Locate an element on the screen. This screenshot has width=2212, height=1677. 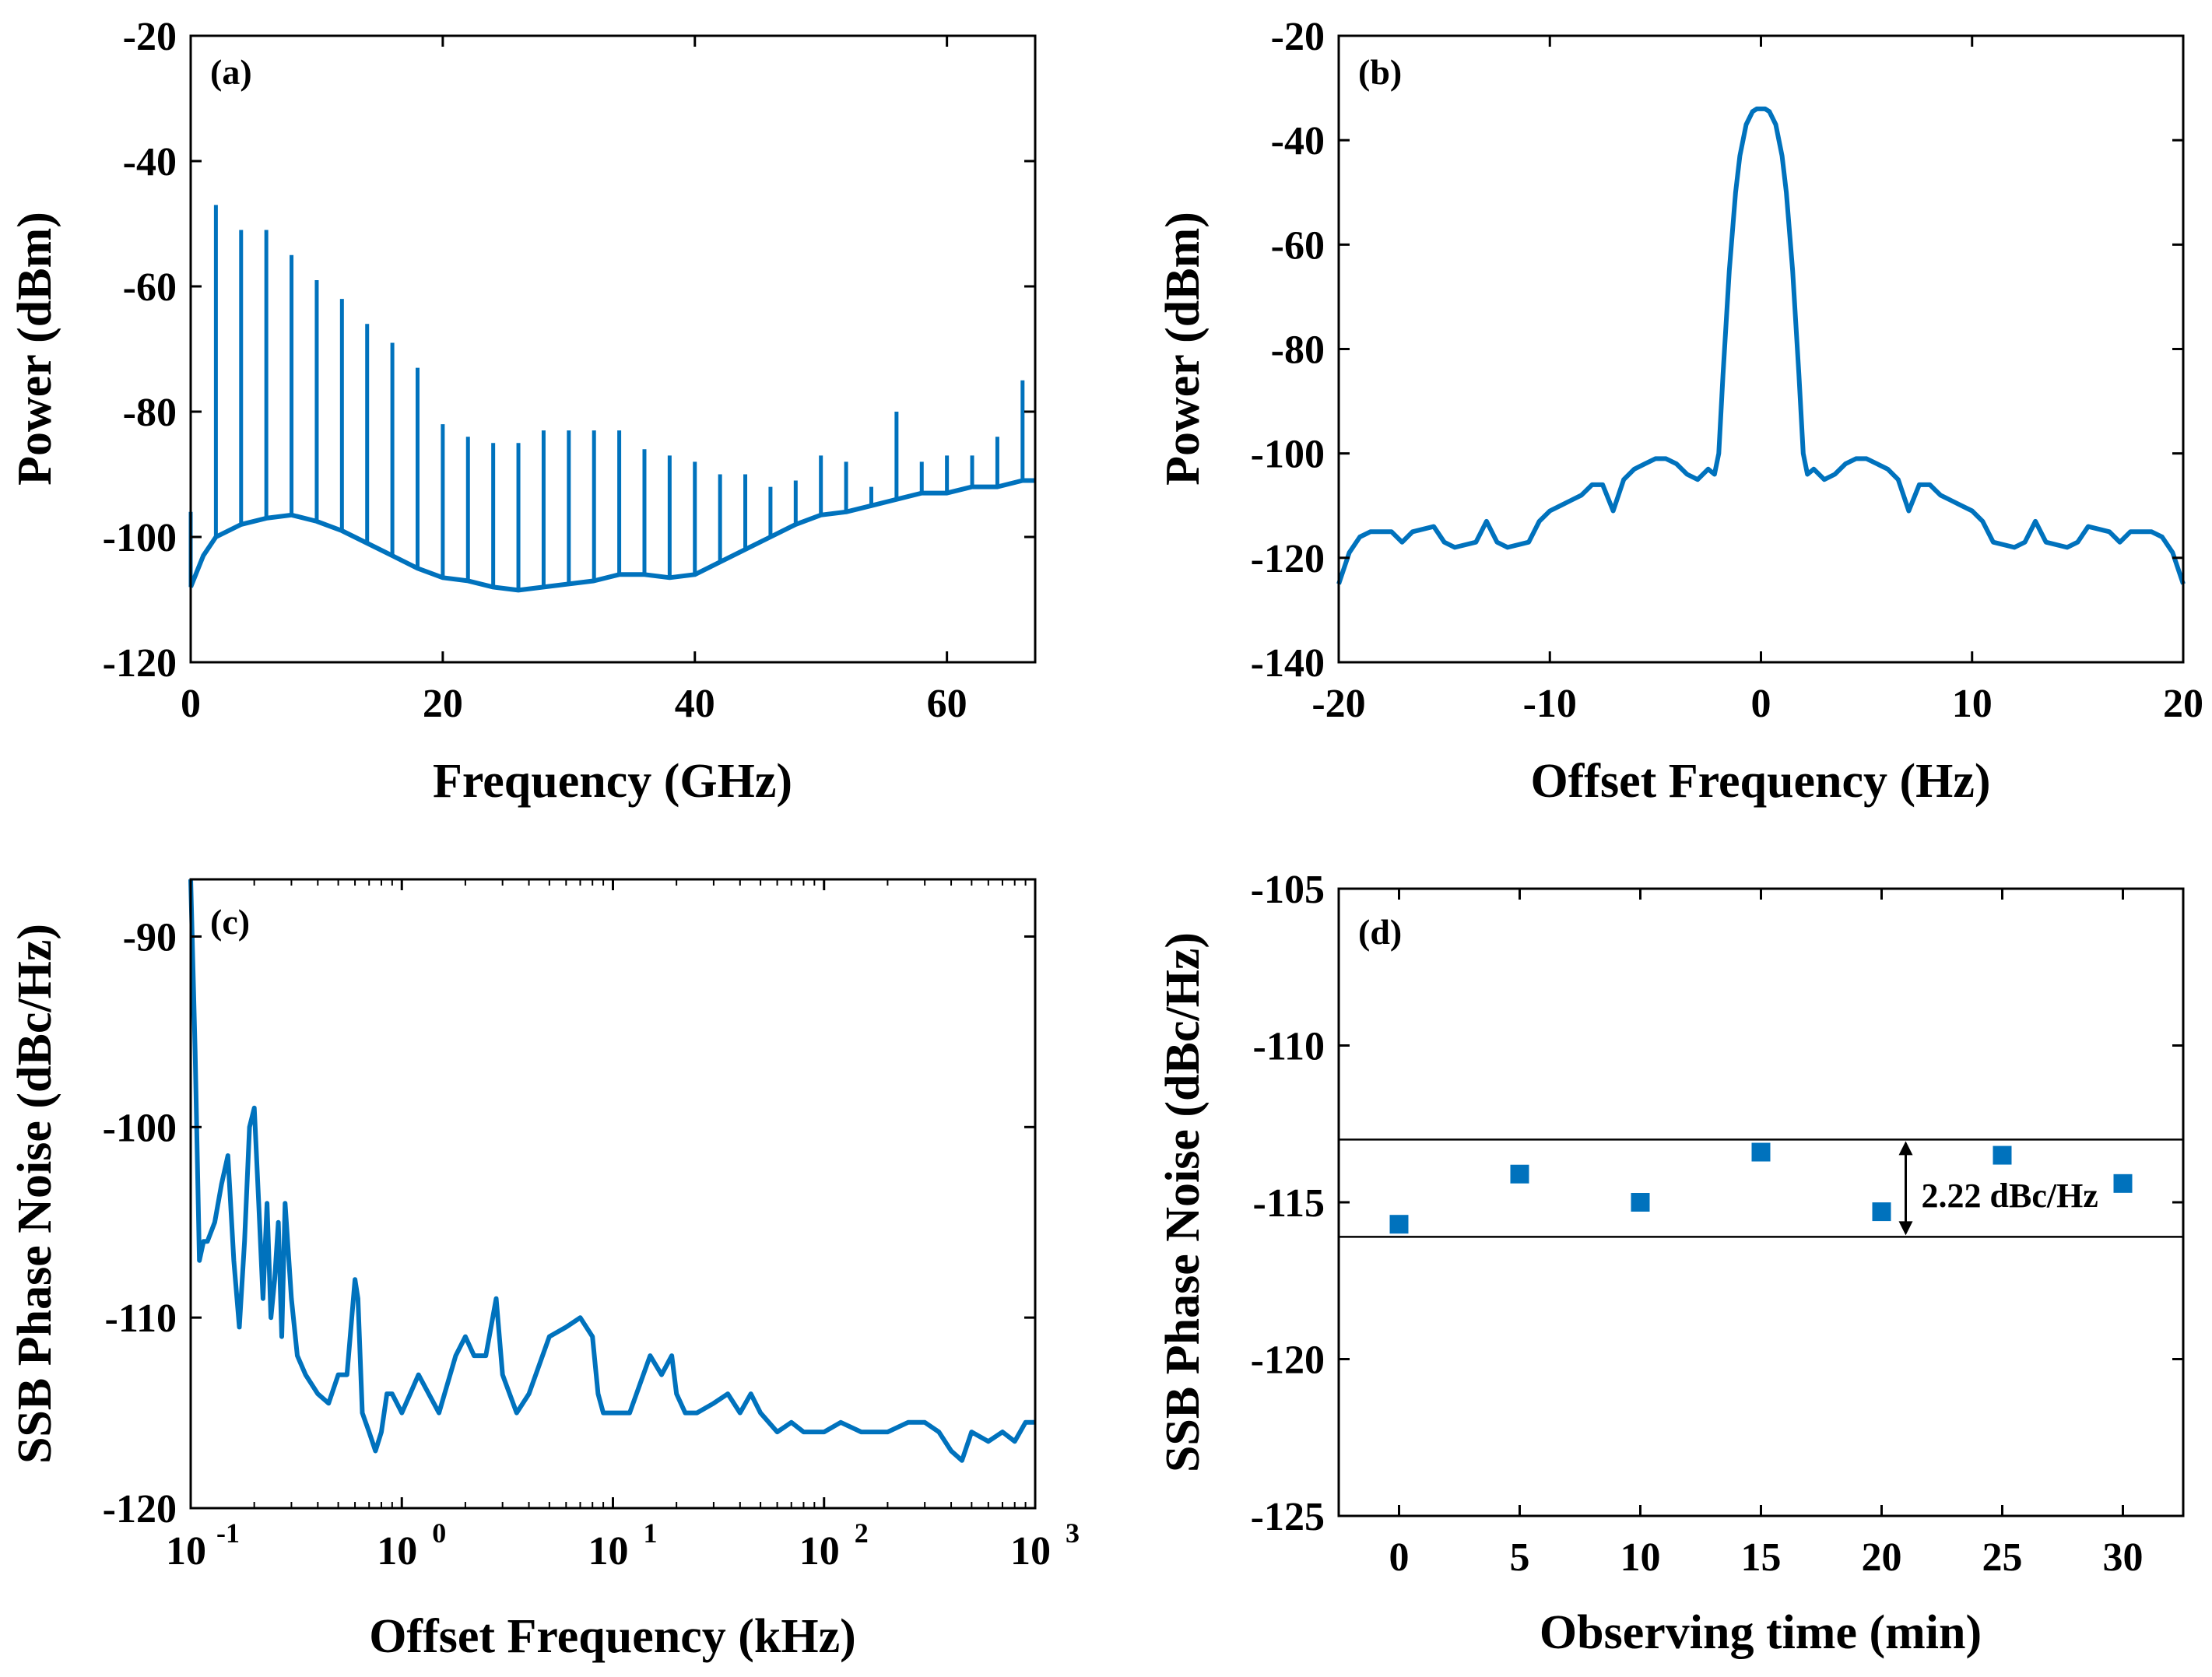
y-tick-label-d: -105 is located at coordinates (1288, 890).